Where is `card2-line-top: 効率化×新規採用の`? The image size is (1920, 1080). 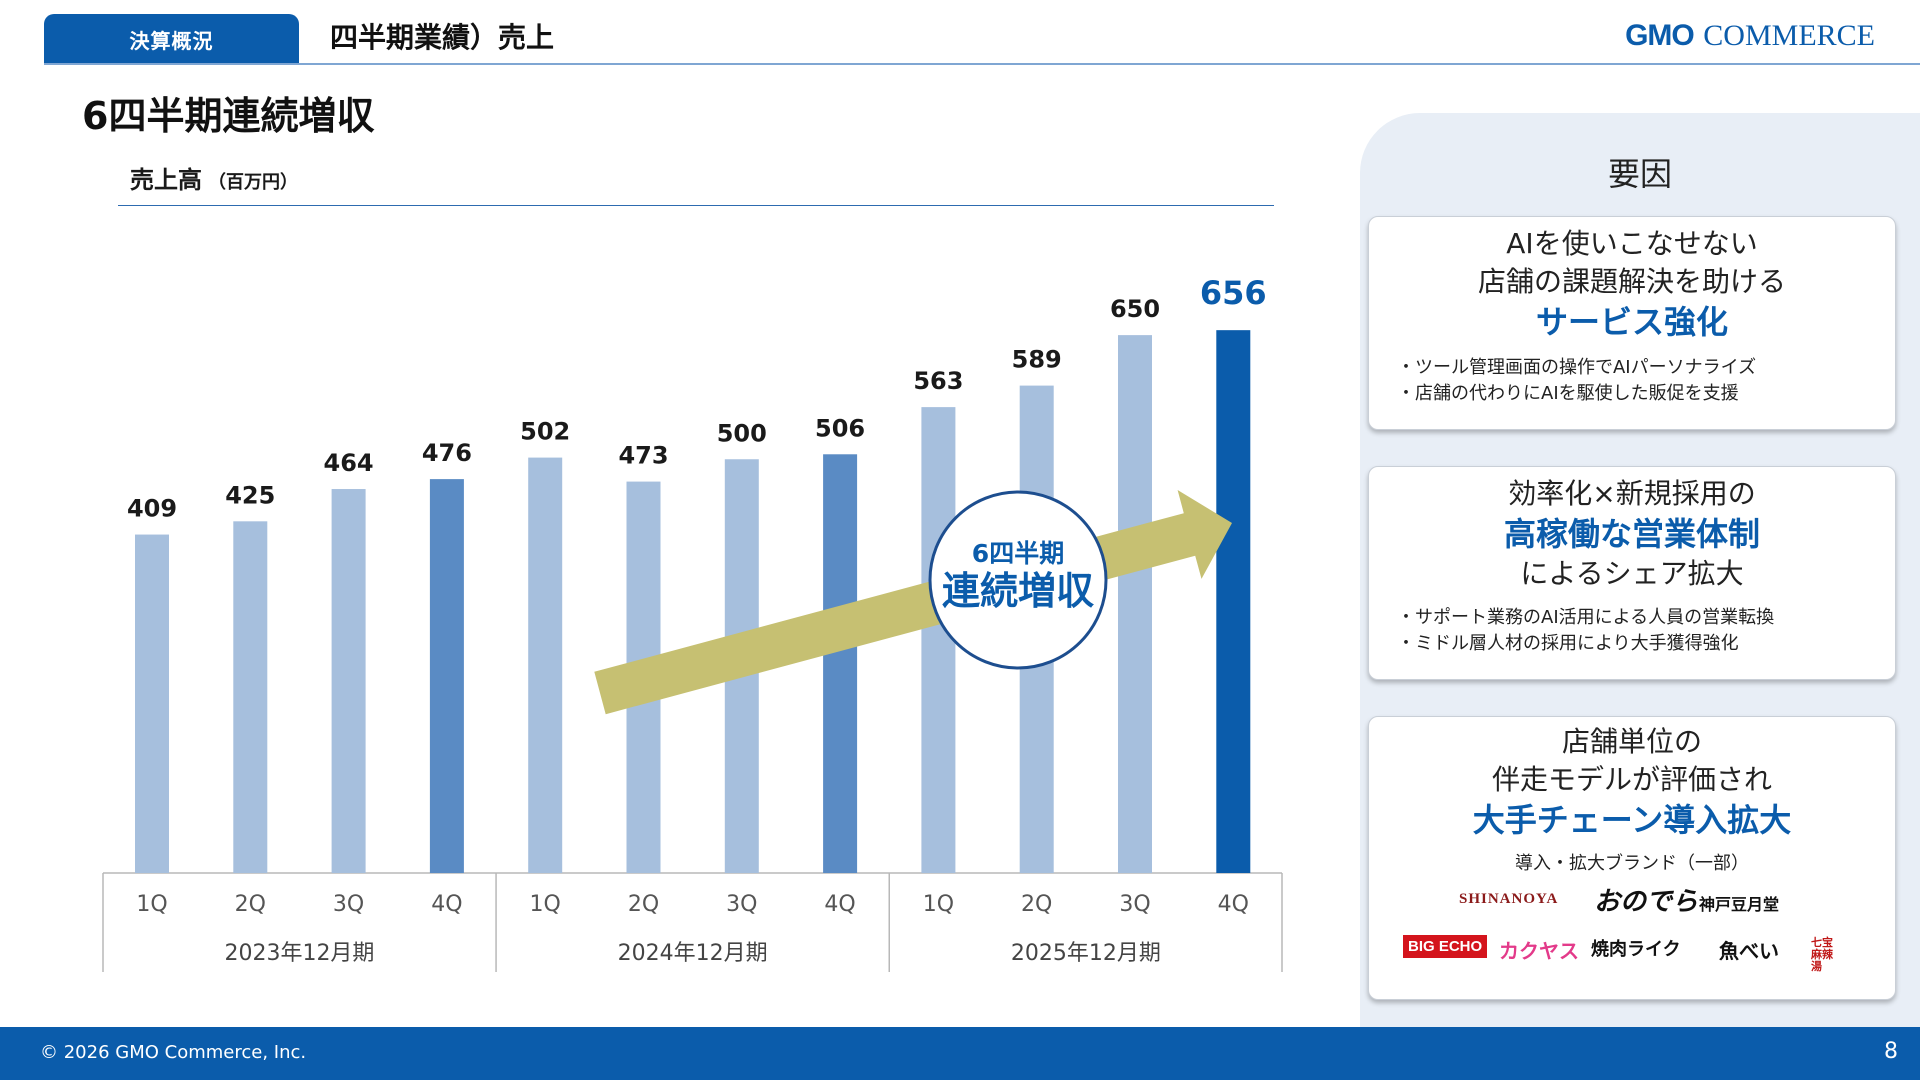
card2-line-top: 効率化×新規採用の is located at coordinates (1632, 493).